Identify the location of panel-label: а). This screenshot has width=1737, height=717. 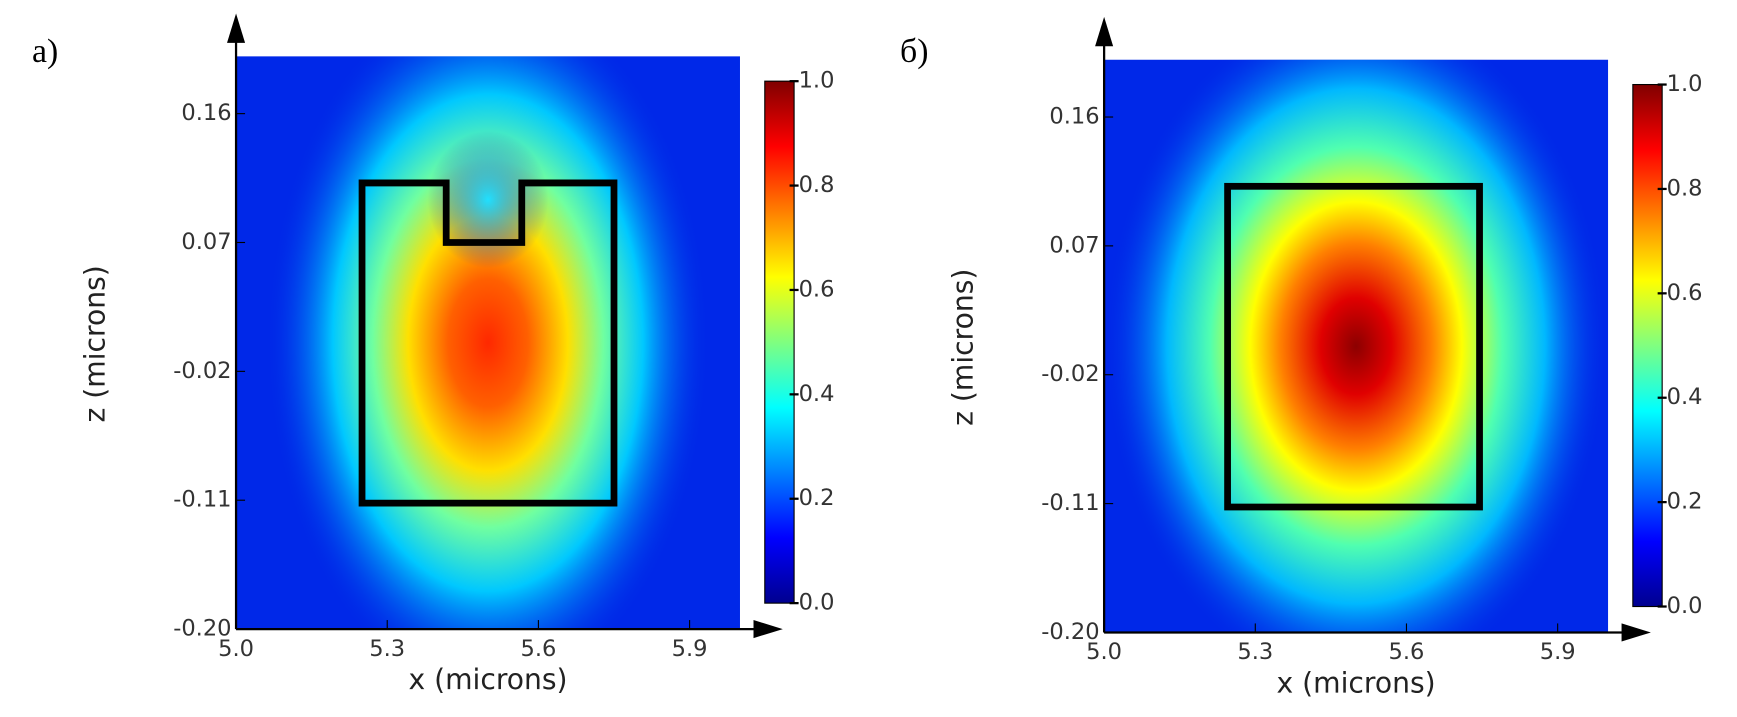
(45, 51).